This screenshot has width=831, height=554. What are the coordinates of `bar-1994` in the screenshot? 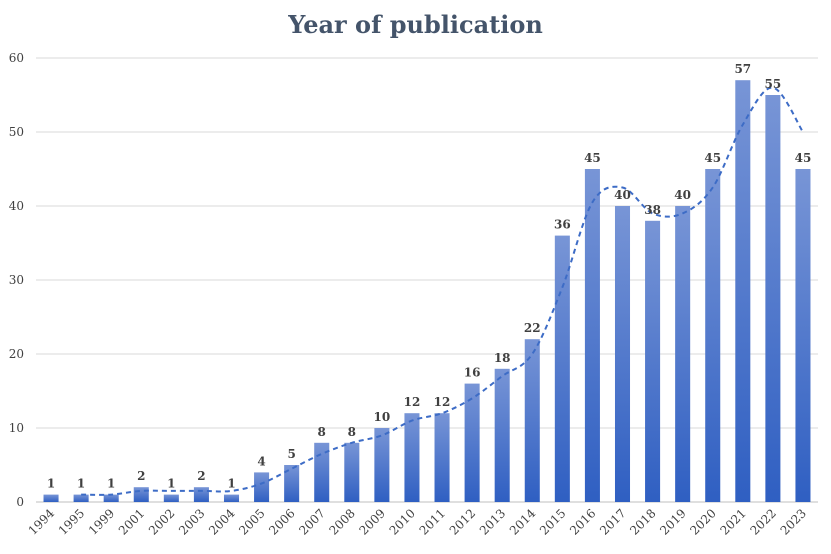 It's located at (51, 498).